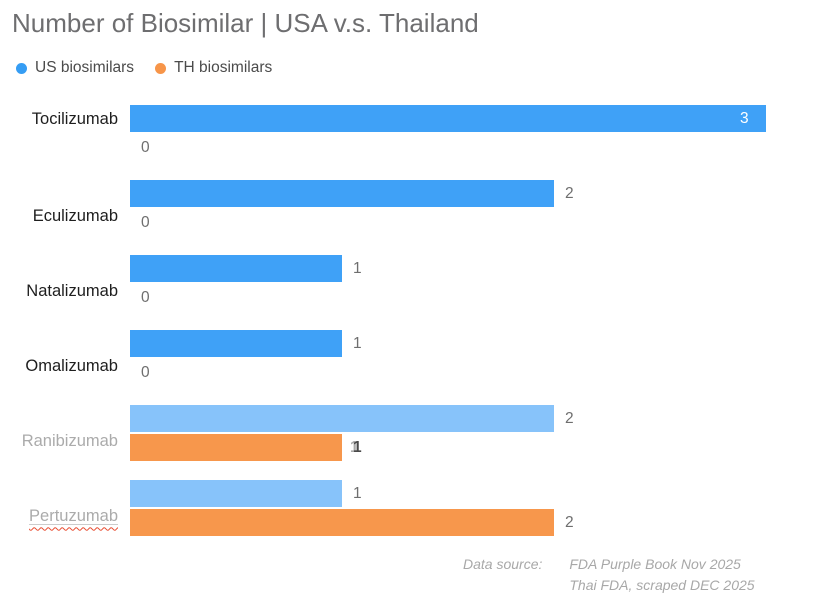 The width and height of the screenshot is (833, 605). What do you see at coordinates (357, 447) in the screenshot?
I see `th-value-label: 1` at bounding box center [357, 447].